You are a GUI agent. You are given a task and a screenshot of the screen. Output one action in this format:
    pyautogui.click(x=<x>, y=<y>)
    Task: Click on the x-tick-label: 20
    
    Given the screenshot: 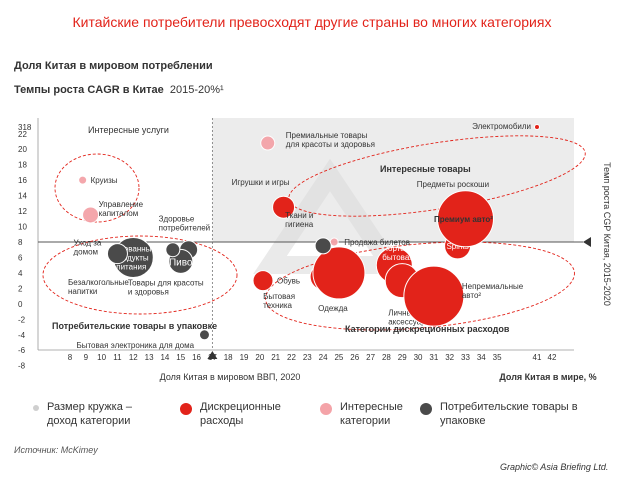 What is the action you would take?
    pyautogui.click(x=259, y=357)
    